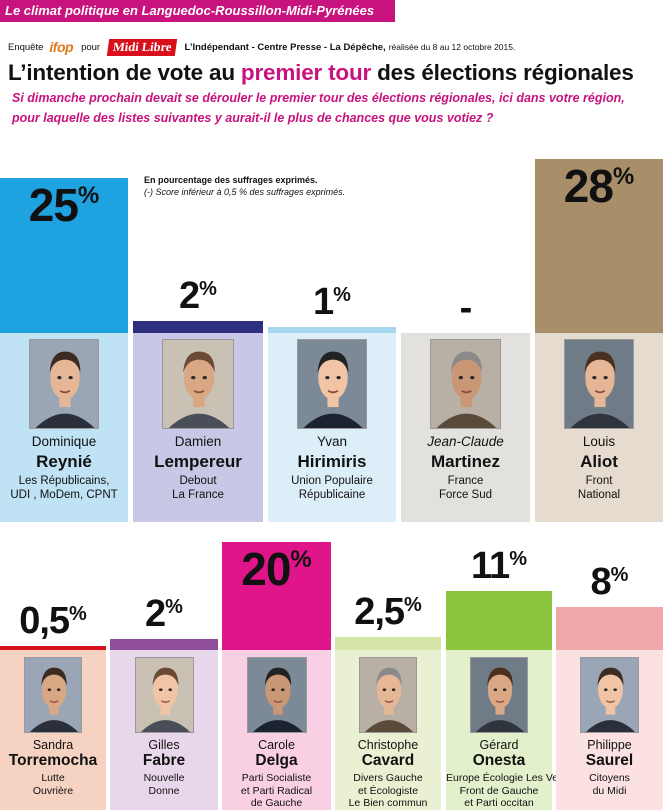 The width and height of the screenshot is (663, 810). I want to click on photo-aliot, so click(599, 384).